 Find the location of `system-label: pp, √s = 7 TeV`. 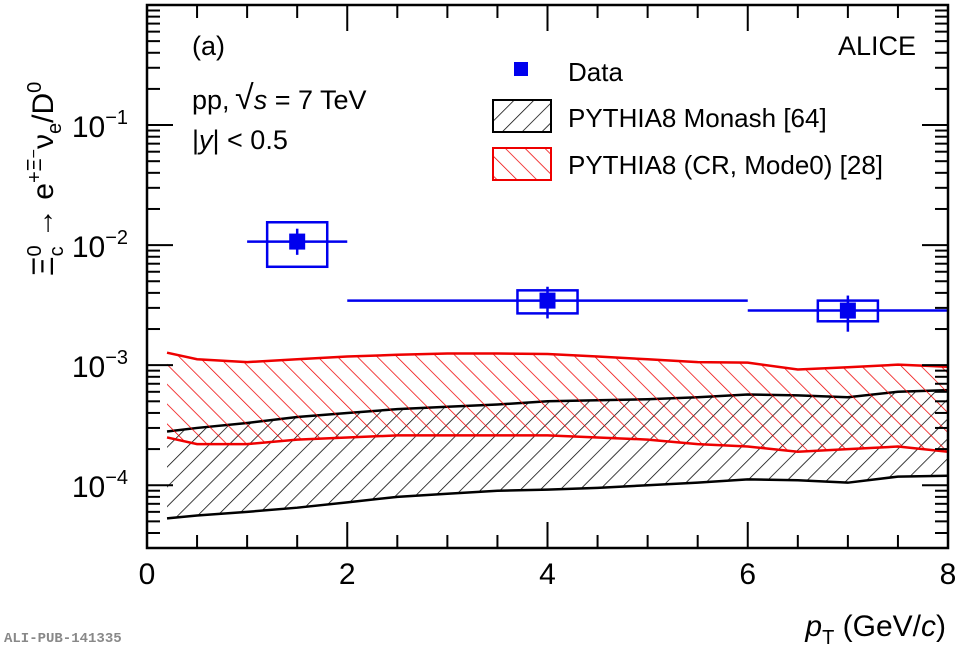

system-label: pp, √s = 7 TeV is located at coordinates (279, 98).